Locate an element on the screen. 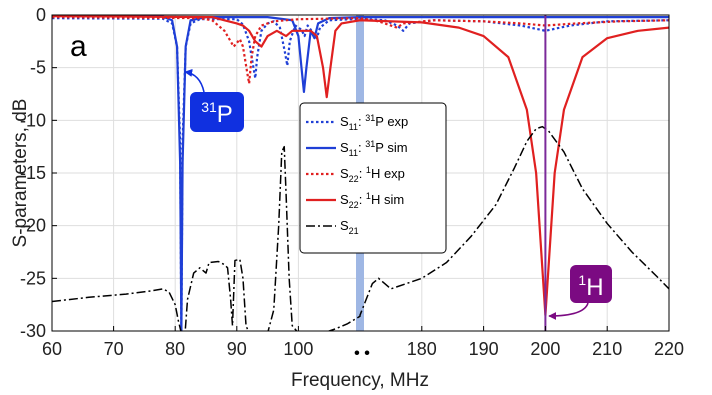 Image resolution: width=712 pixels, height=395 pixels. annotation-1h-sup: 1 is located at coordinates (582, 280).